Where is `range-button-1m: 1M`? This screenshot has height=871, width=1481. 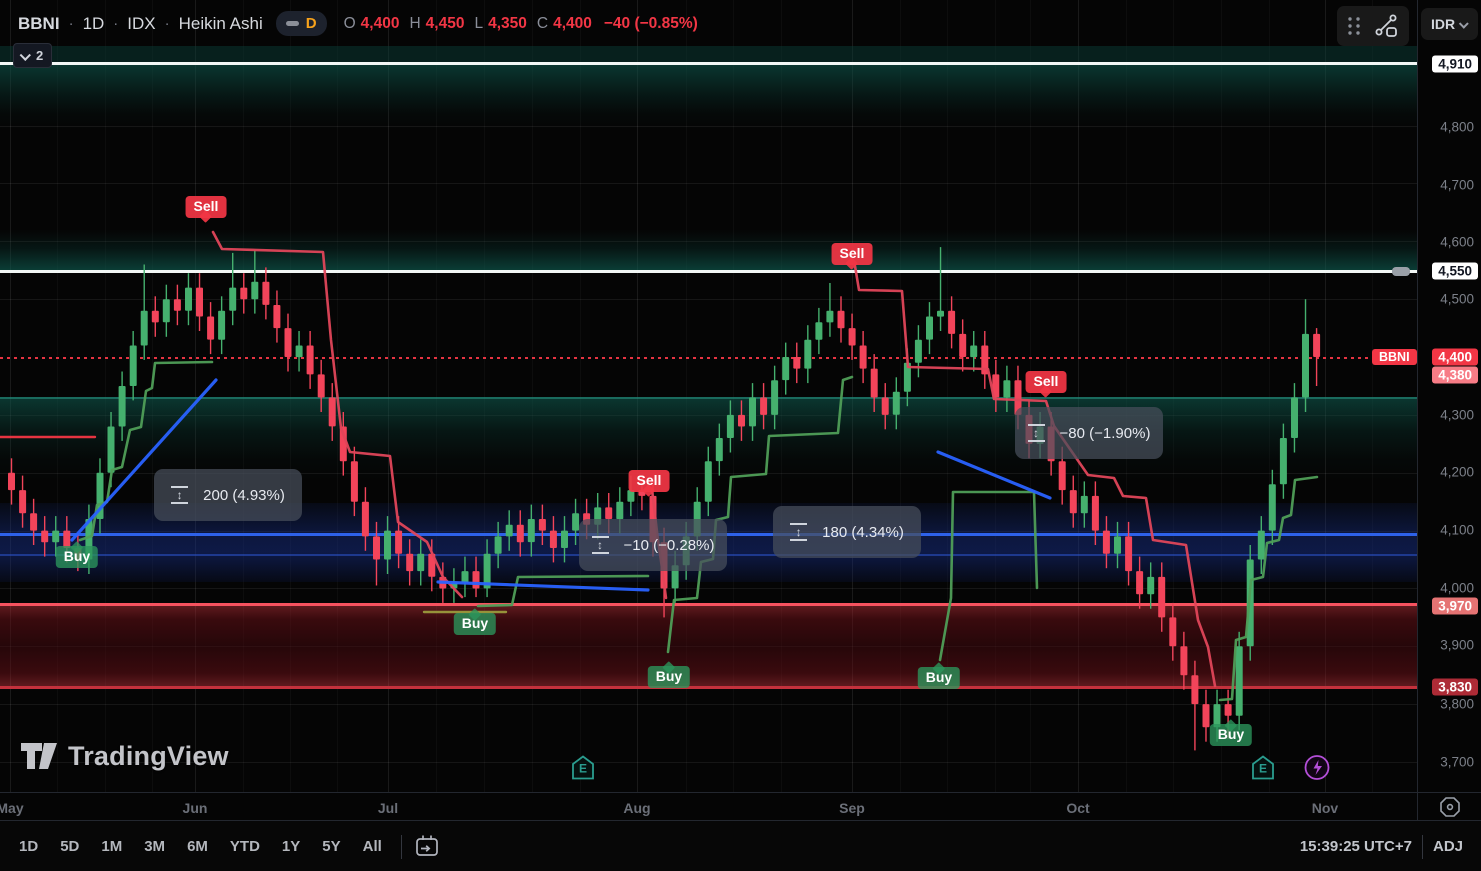 range-button-1m: 1M is located at coordinates (112, 846).